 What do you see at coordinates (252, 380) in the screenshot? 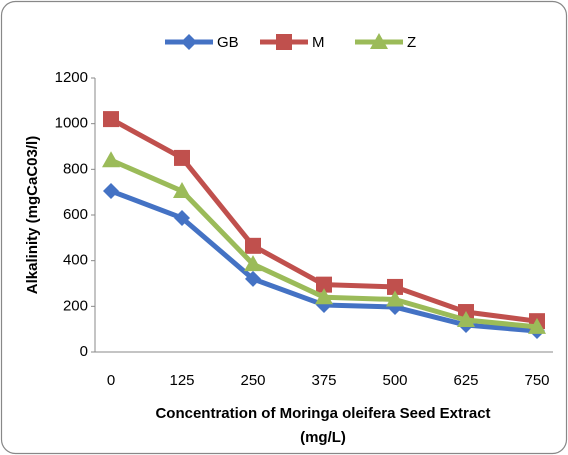
I see `x-tick-label: 250` at bounding box center [252, 380].